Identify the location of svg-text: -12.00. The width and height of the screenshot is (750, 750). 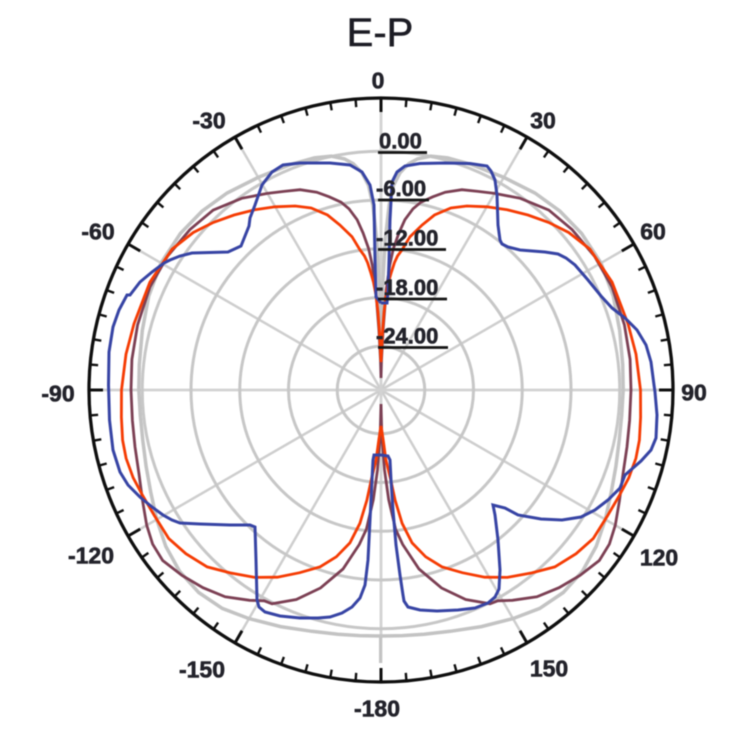
(407, 238).